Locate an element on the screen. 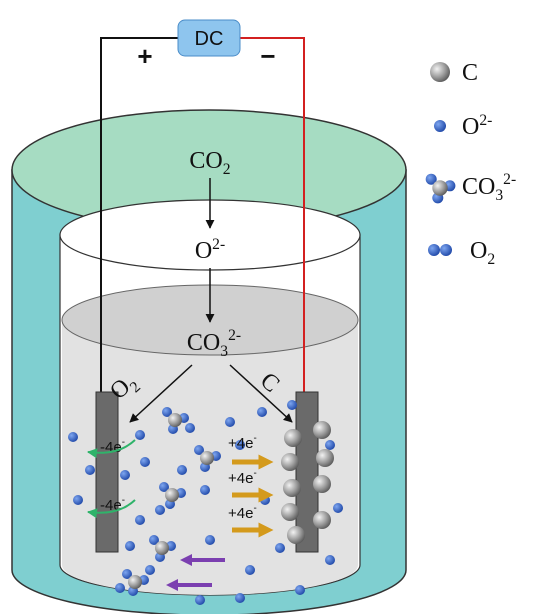  cathode is located at coordinates (307, 472).